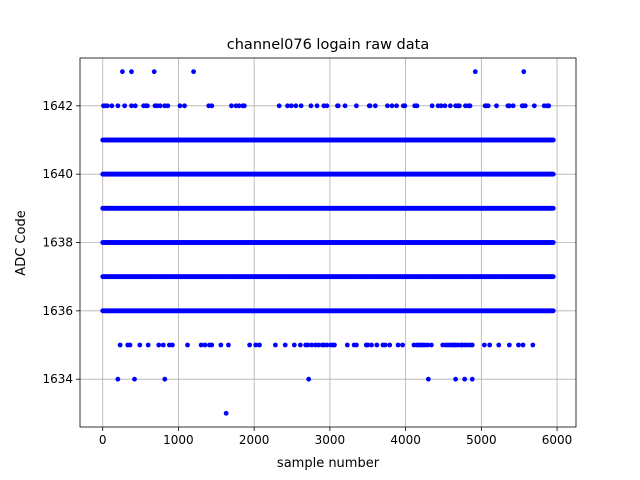 The width and height of the screenshot is (640, 480). I want to click on y-tick-label: 1642, so click(57, 106).